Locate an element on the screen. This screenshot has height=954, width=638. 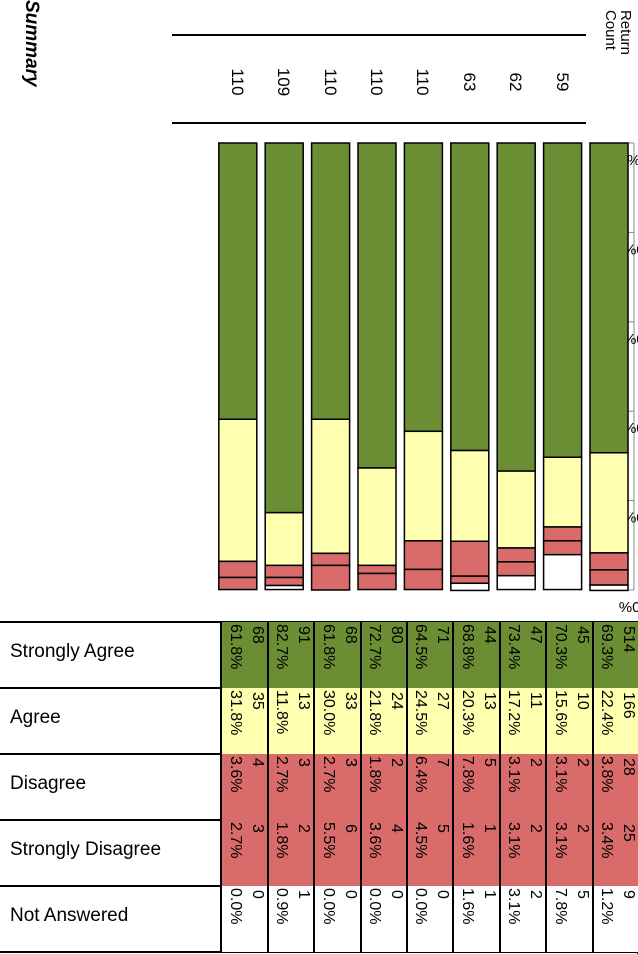
cell-percent: 31.8% is located at coordinates (235, 713).